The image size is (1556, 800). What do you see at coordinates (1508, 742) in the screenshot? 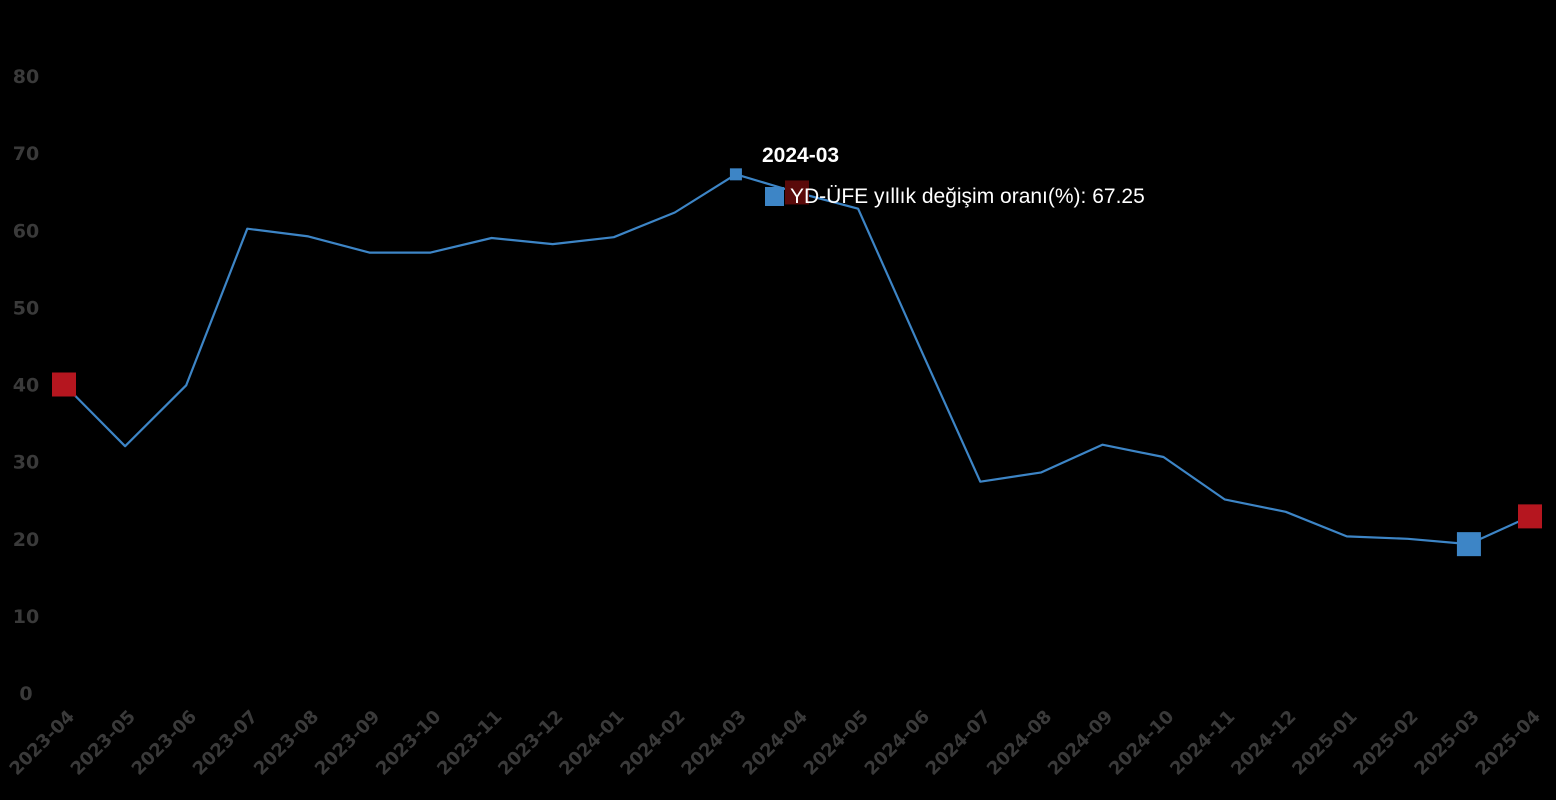
I see `x-tick-label: 2025-04` at bounding box center [1508, 742].